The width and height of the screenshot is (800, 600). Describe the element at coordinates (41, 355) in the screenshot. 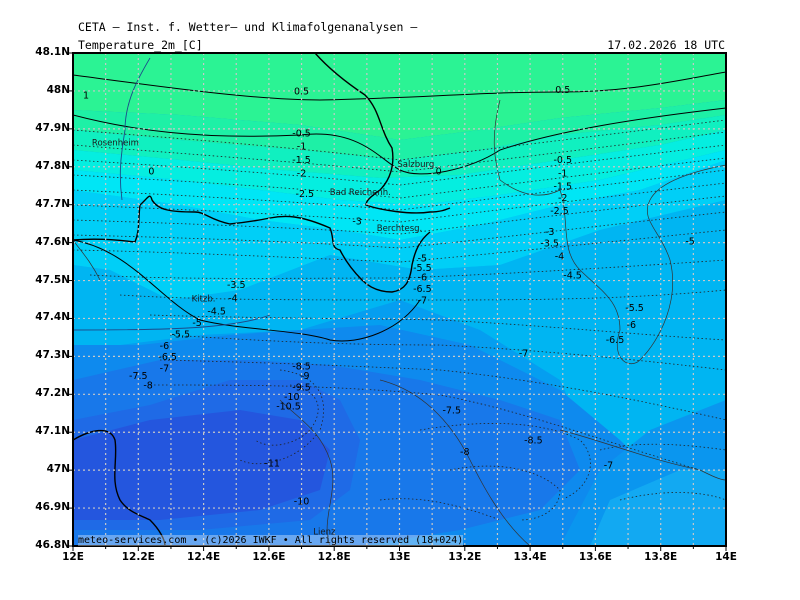

I see `lat-tick-label: 47.3N` at that location.